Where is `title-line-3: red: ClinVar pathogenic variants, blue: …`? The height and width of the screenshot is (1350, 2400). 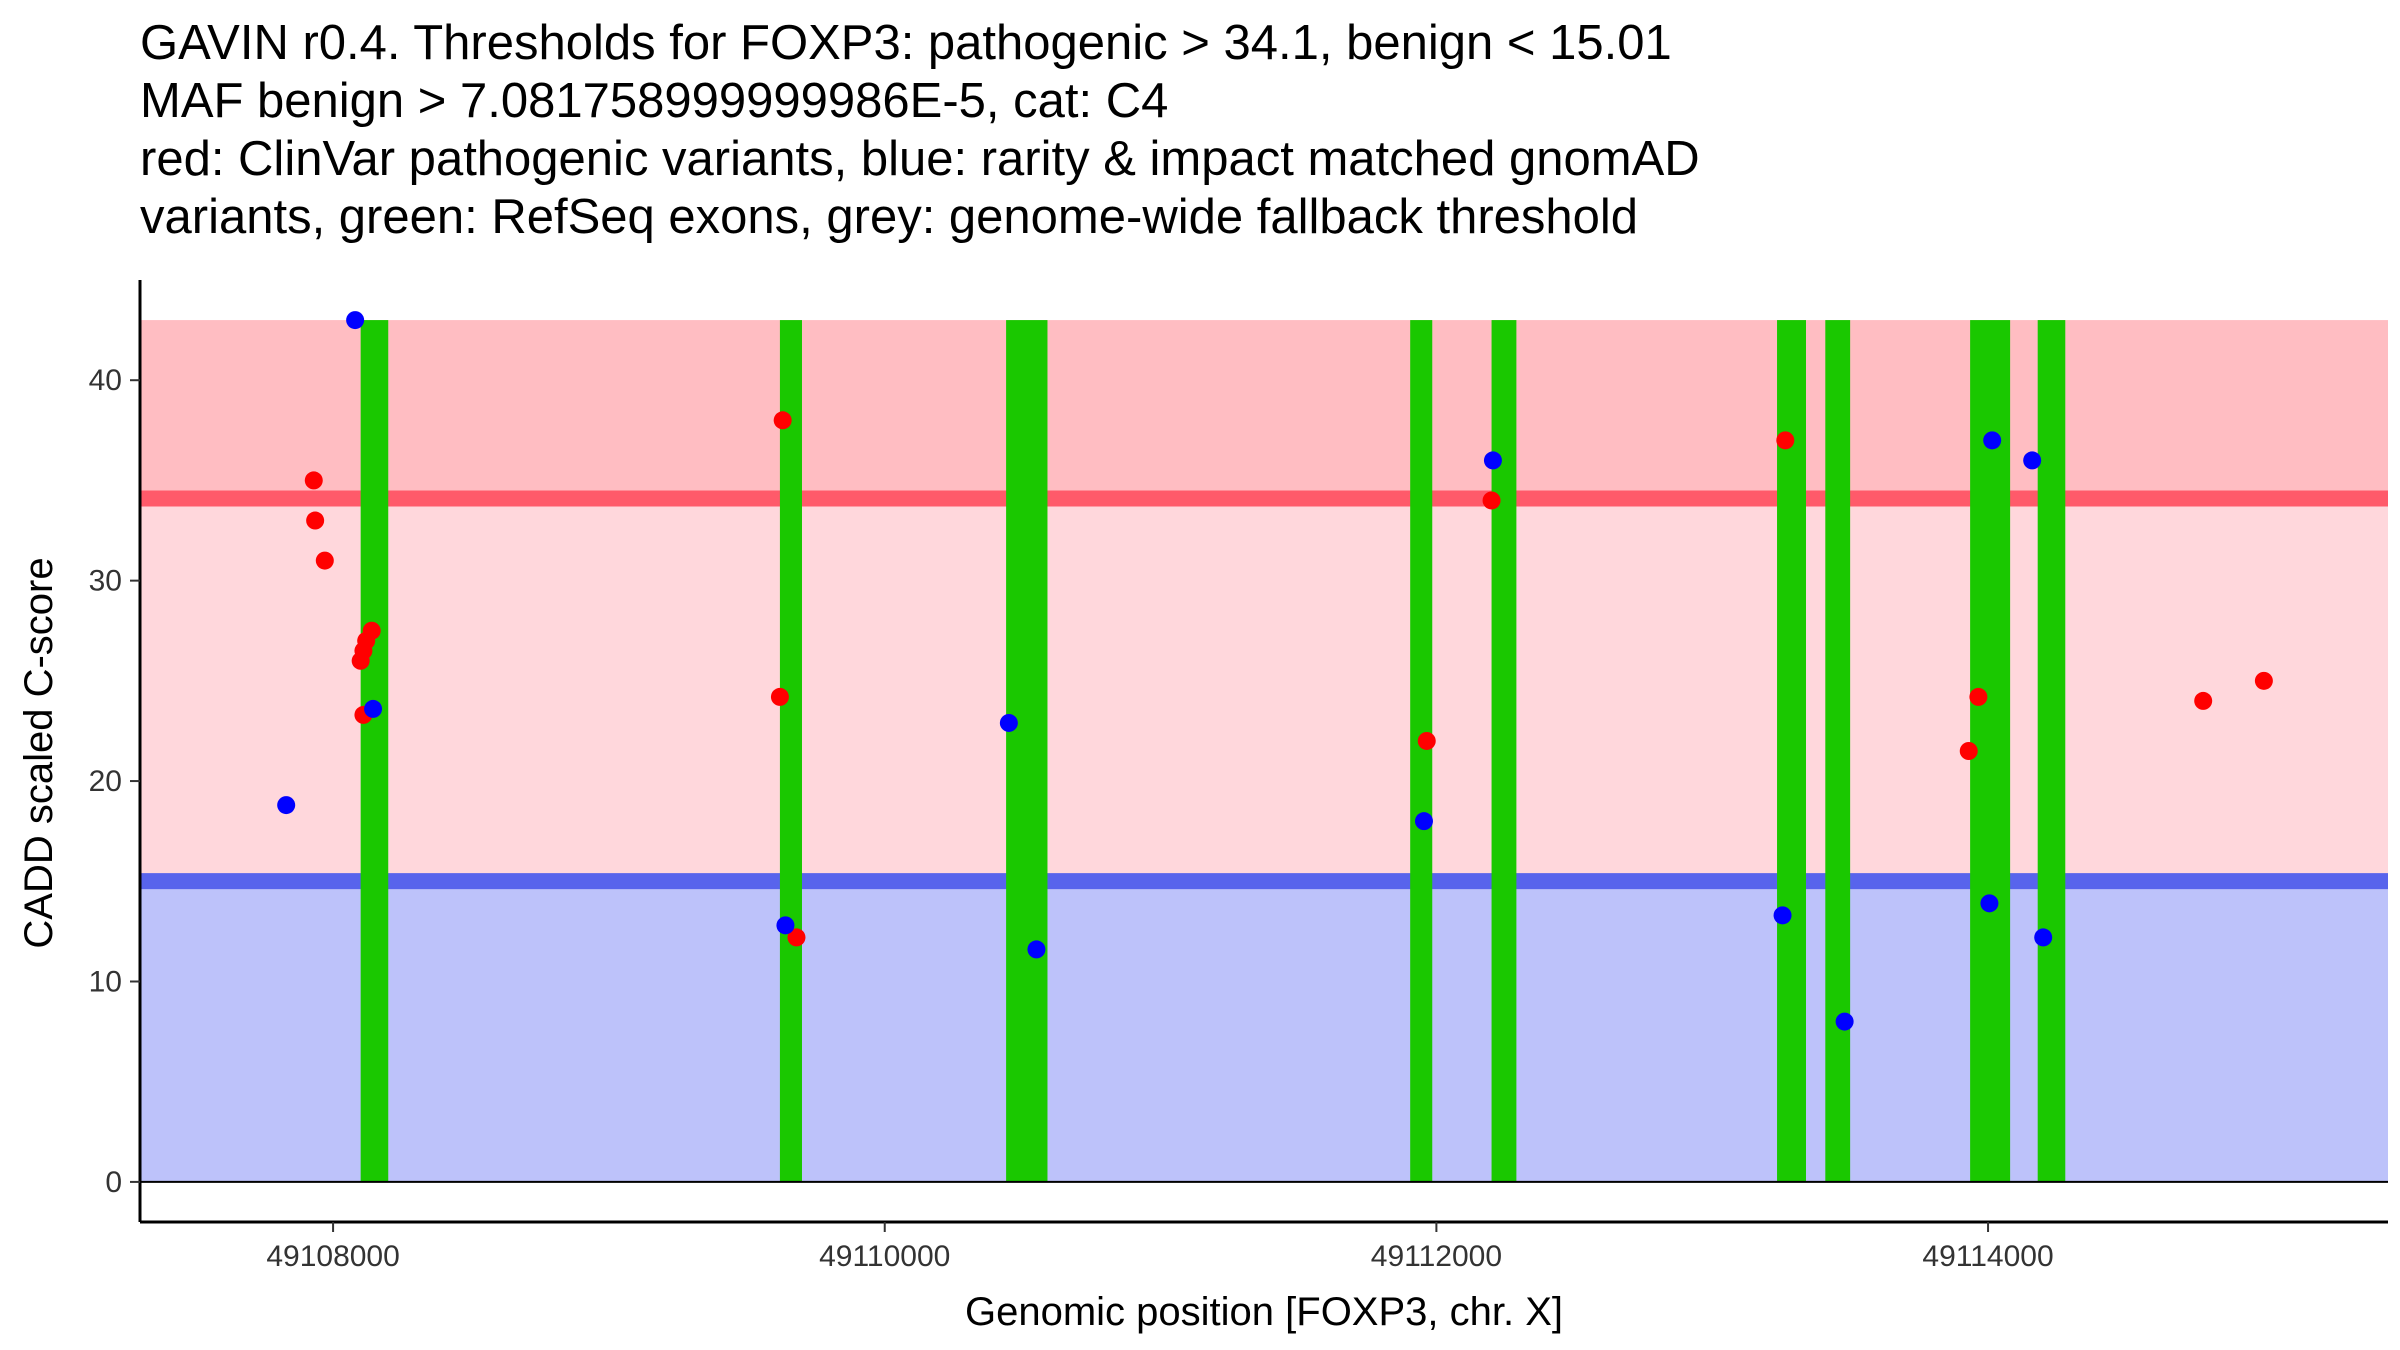
title-line-3: red: ClinVar pathogenic variants, blue: … is located at coordinates (920, 159).